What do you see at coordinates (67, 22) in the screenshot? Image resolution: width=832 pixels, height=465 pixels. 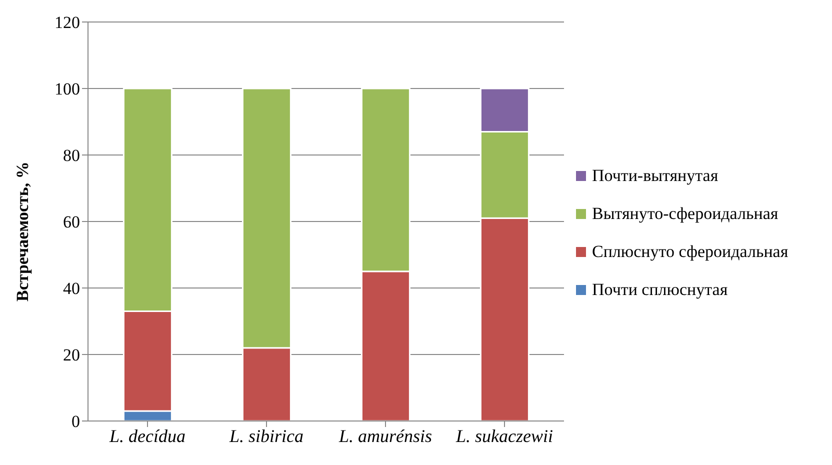 I see `y-tick-label: 120` at bounding box center [67, 22].